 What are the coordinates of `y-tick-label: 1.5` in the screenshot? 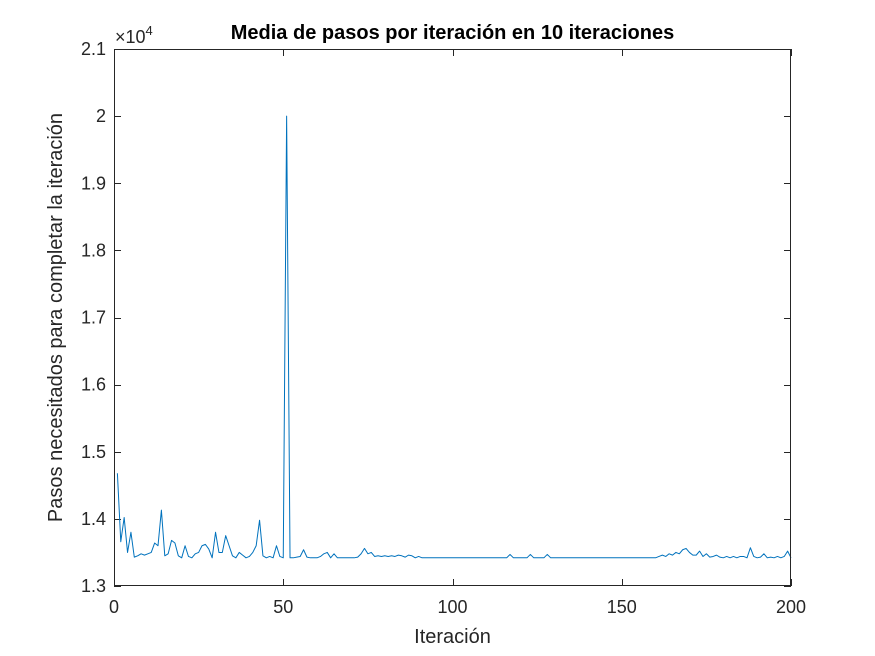 It's located at (93, 452).